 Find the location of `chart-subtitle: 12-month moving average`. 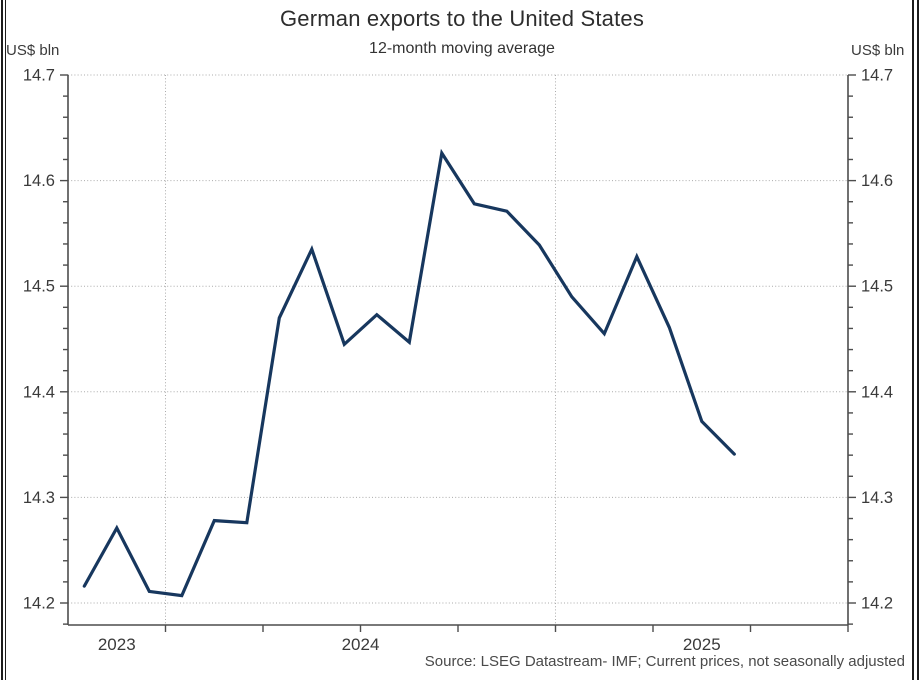

chart-subtitle: 12-month moving average is located at coordinates (462, 48).